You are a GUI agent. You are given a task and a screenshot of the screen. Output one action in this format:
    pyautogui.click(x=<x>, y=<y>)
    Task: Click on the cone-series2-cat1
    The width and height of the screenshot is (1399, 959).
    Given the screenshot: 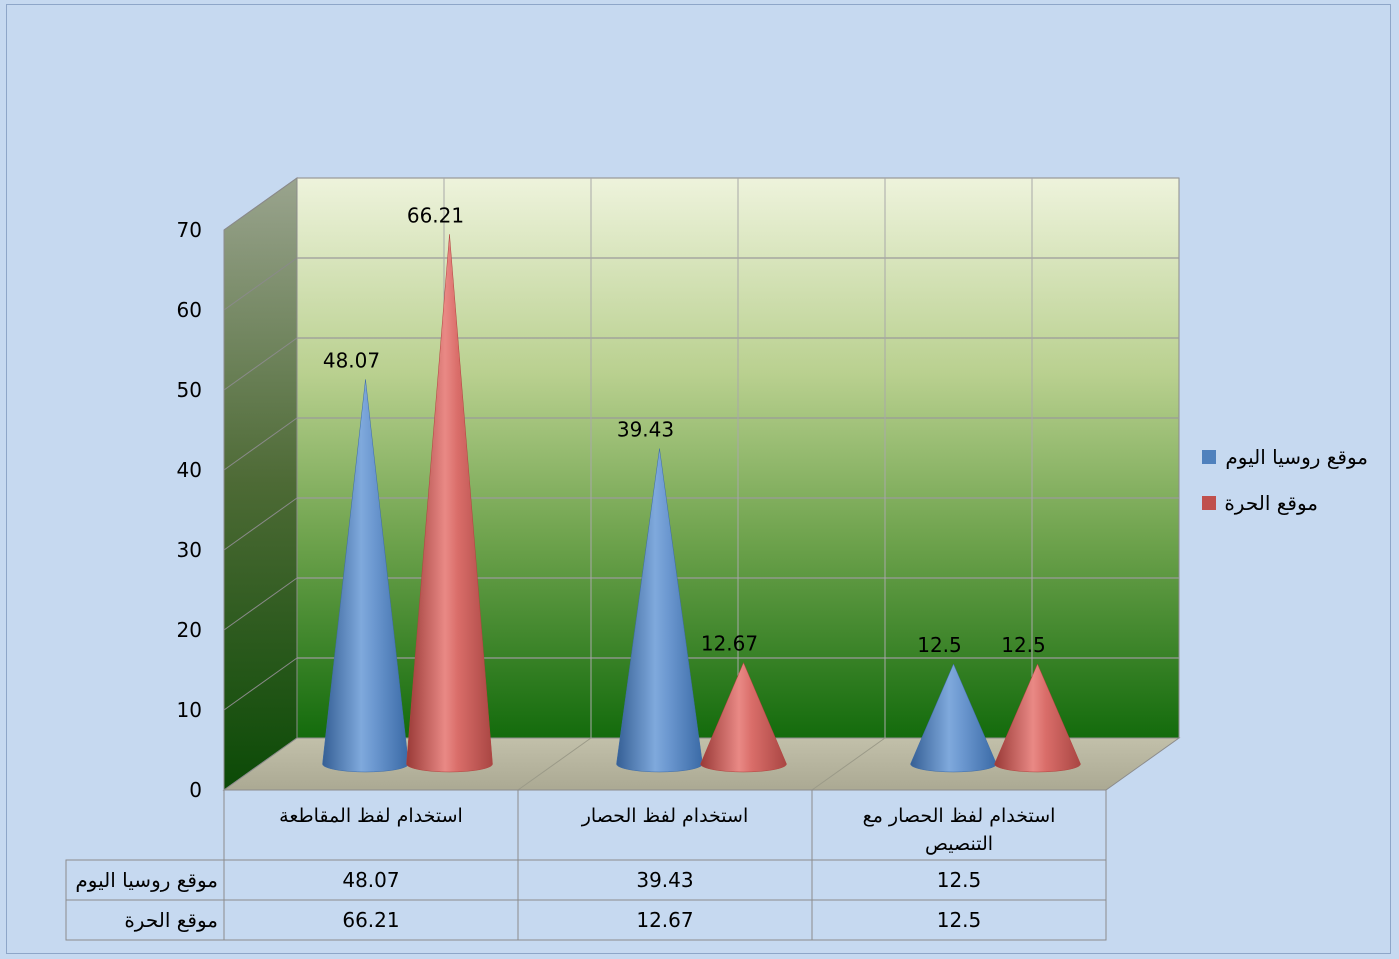 What is the action you would take?
    pyautogui.click(x=449, y=503)
    